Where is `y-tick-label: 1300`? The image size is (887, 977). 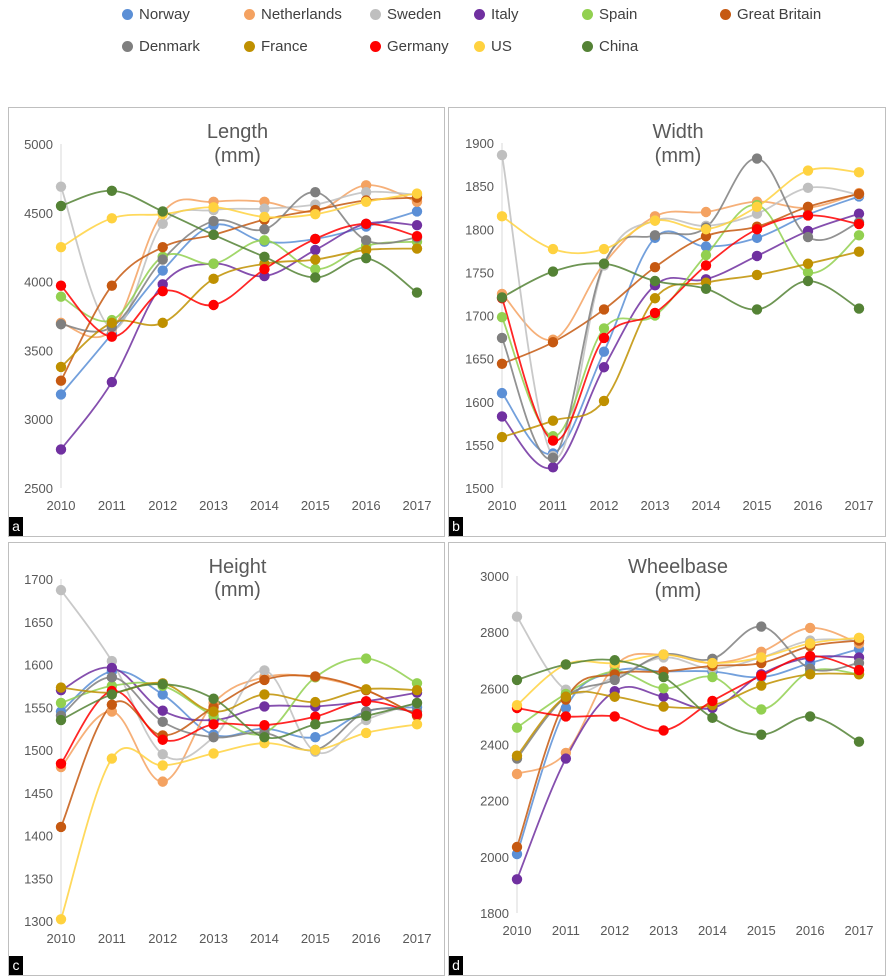 y-tick-label: 1300 is located at coordinates (38, 921).